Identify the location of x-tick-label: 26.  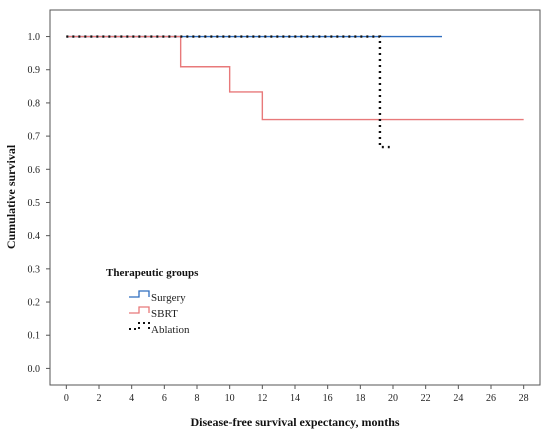
(491, 398).